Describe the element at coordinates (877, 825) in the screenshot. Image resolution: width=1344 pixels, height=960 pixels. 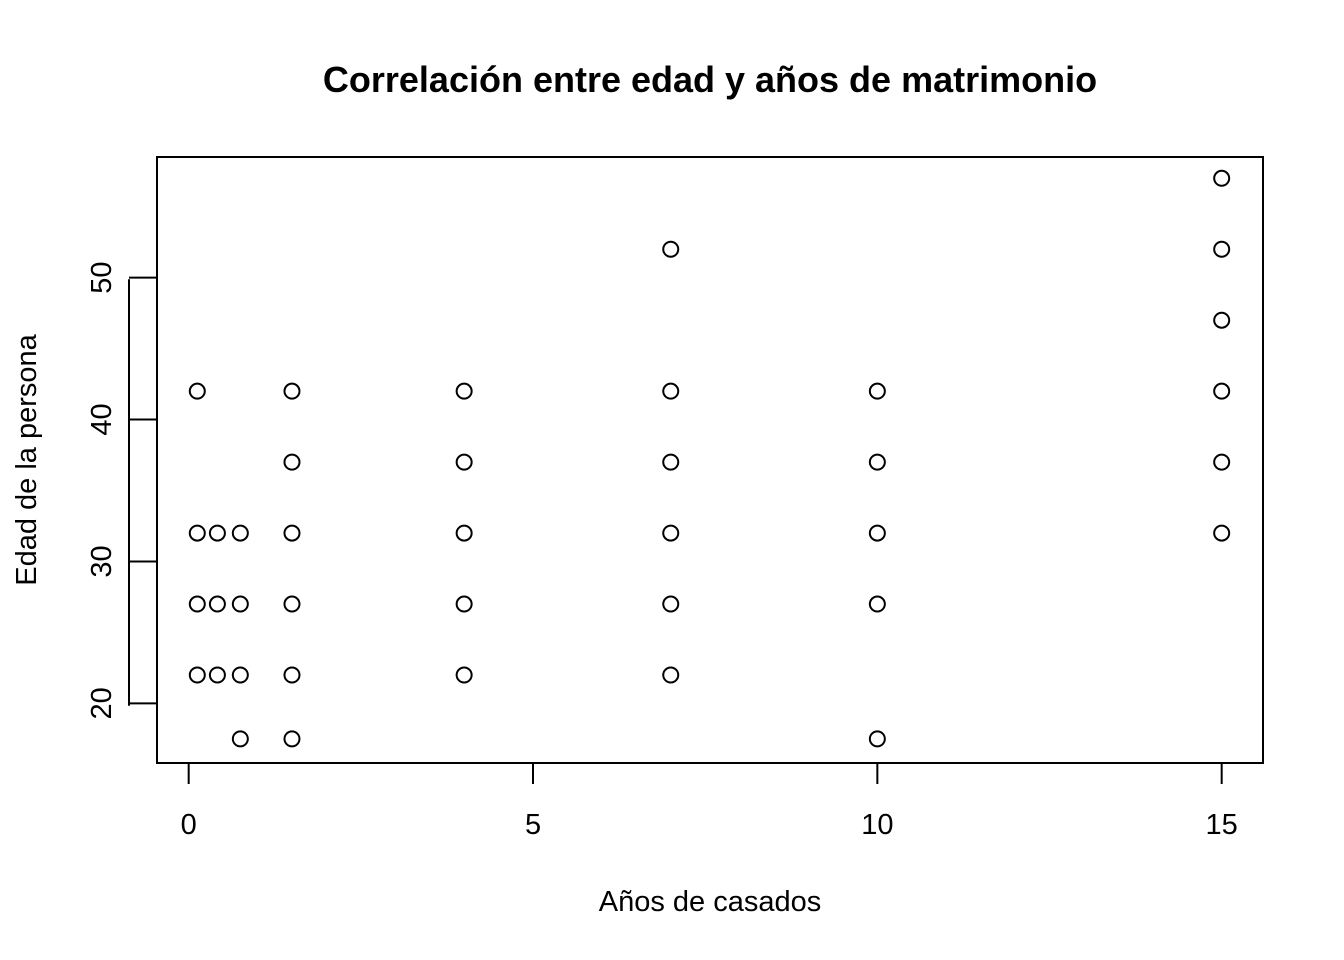
I see `x-tick-label: 10` at that location.